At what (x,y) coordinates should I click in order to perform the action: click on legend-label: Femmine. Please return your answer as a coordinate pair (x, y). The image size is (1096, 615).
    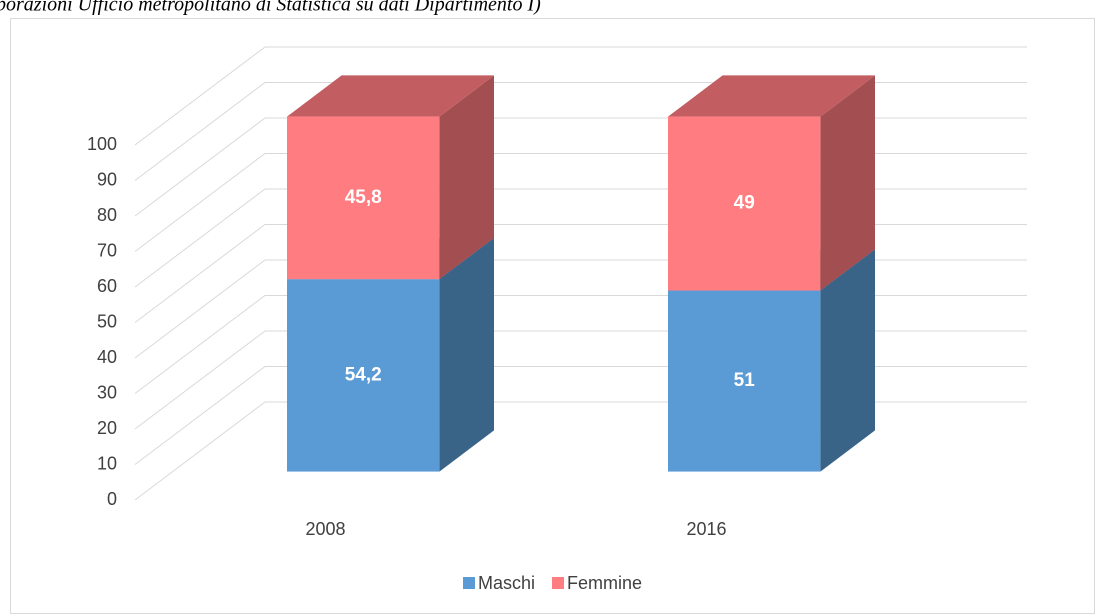
    Looking at the image, I should click on (604, 583).